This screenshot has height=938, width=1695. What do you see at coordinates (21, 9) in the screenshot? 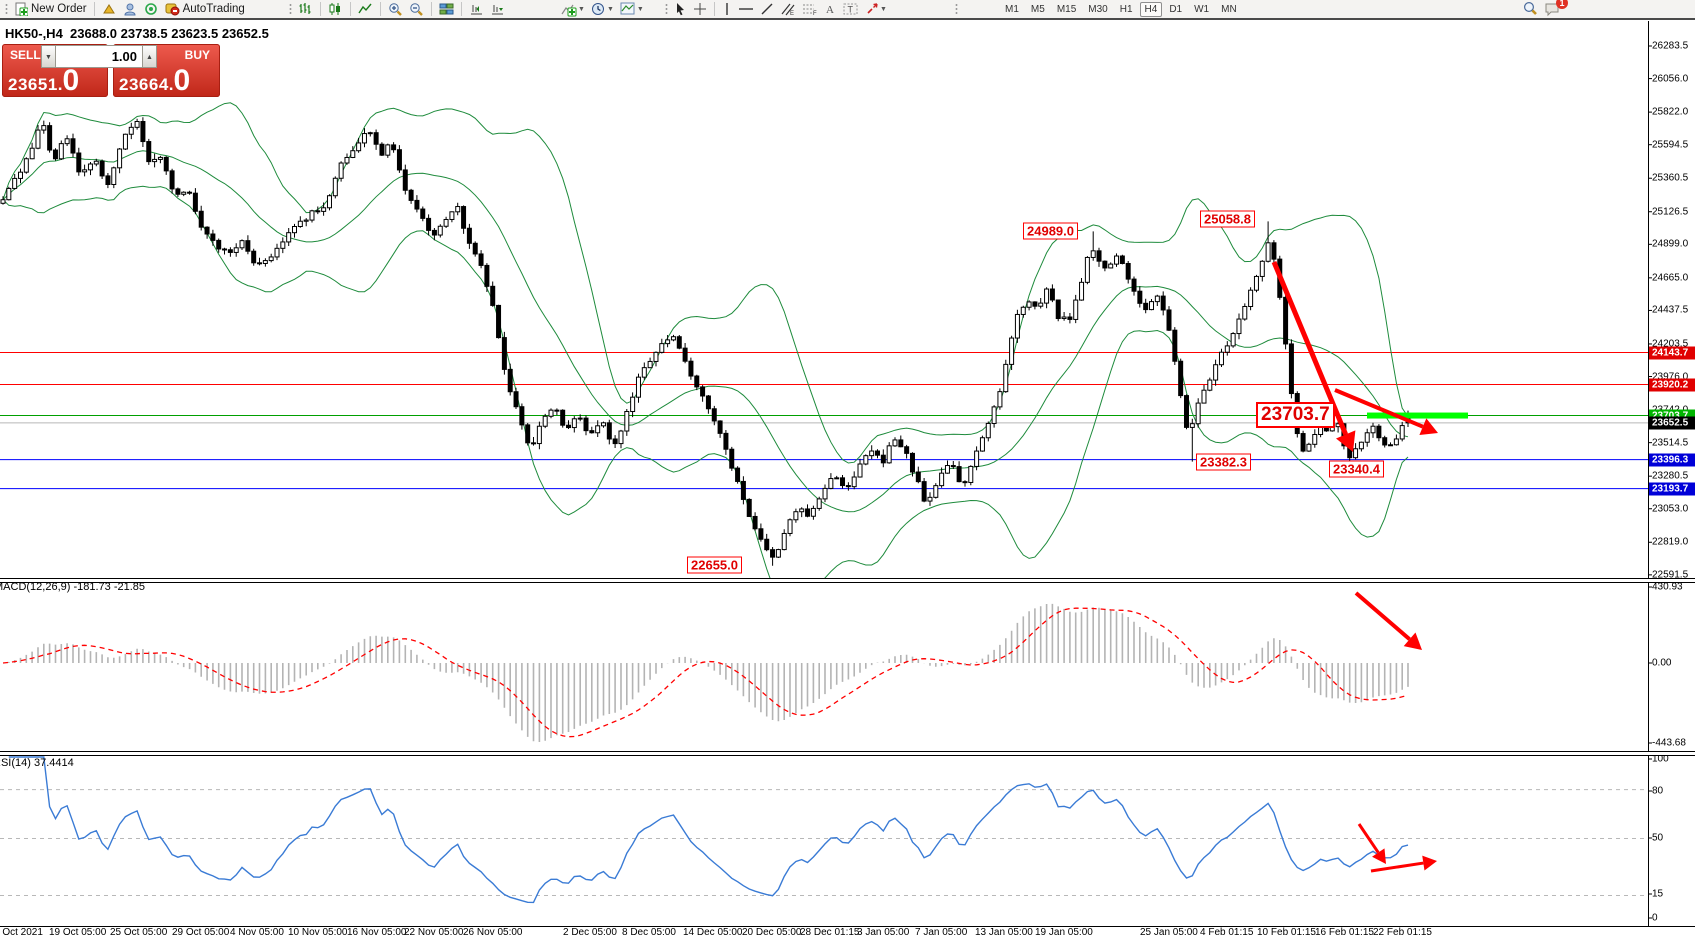
I see `new-order-icon` at bounding box center [21, 9].